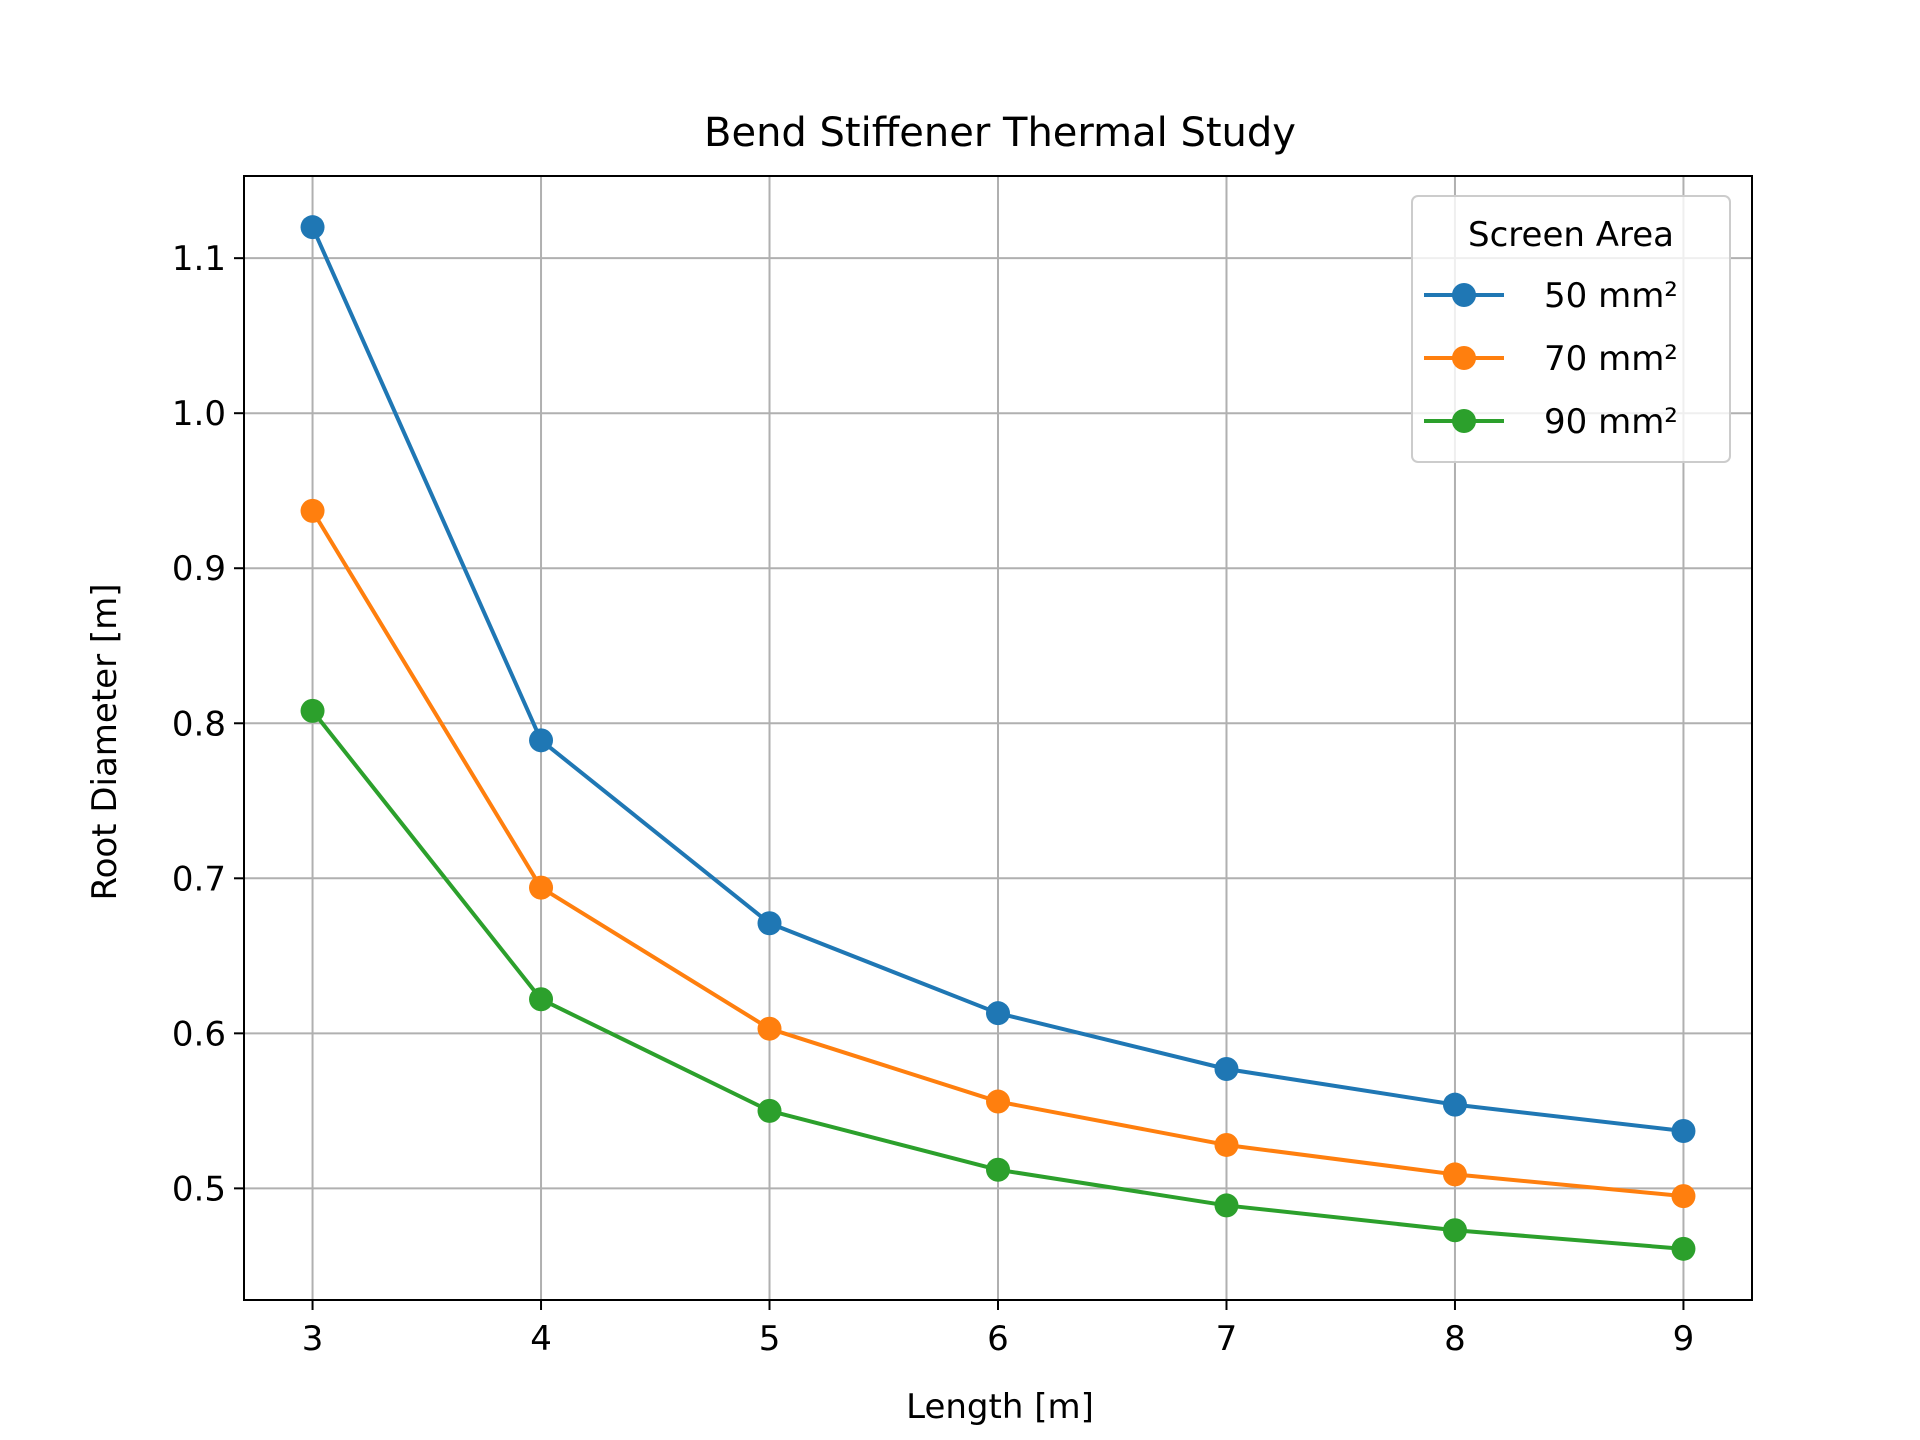  I want to click on x-tick-label: 9, so click(1684, 1339).